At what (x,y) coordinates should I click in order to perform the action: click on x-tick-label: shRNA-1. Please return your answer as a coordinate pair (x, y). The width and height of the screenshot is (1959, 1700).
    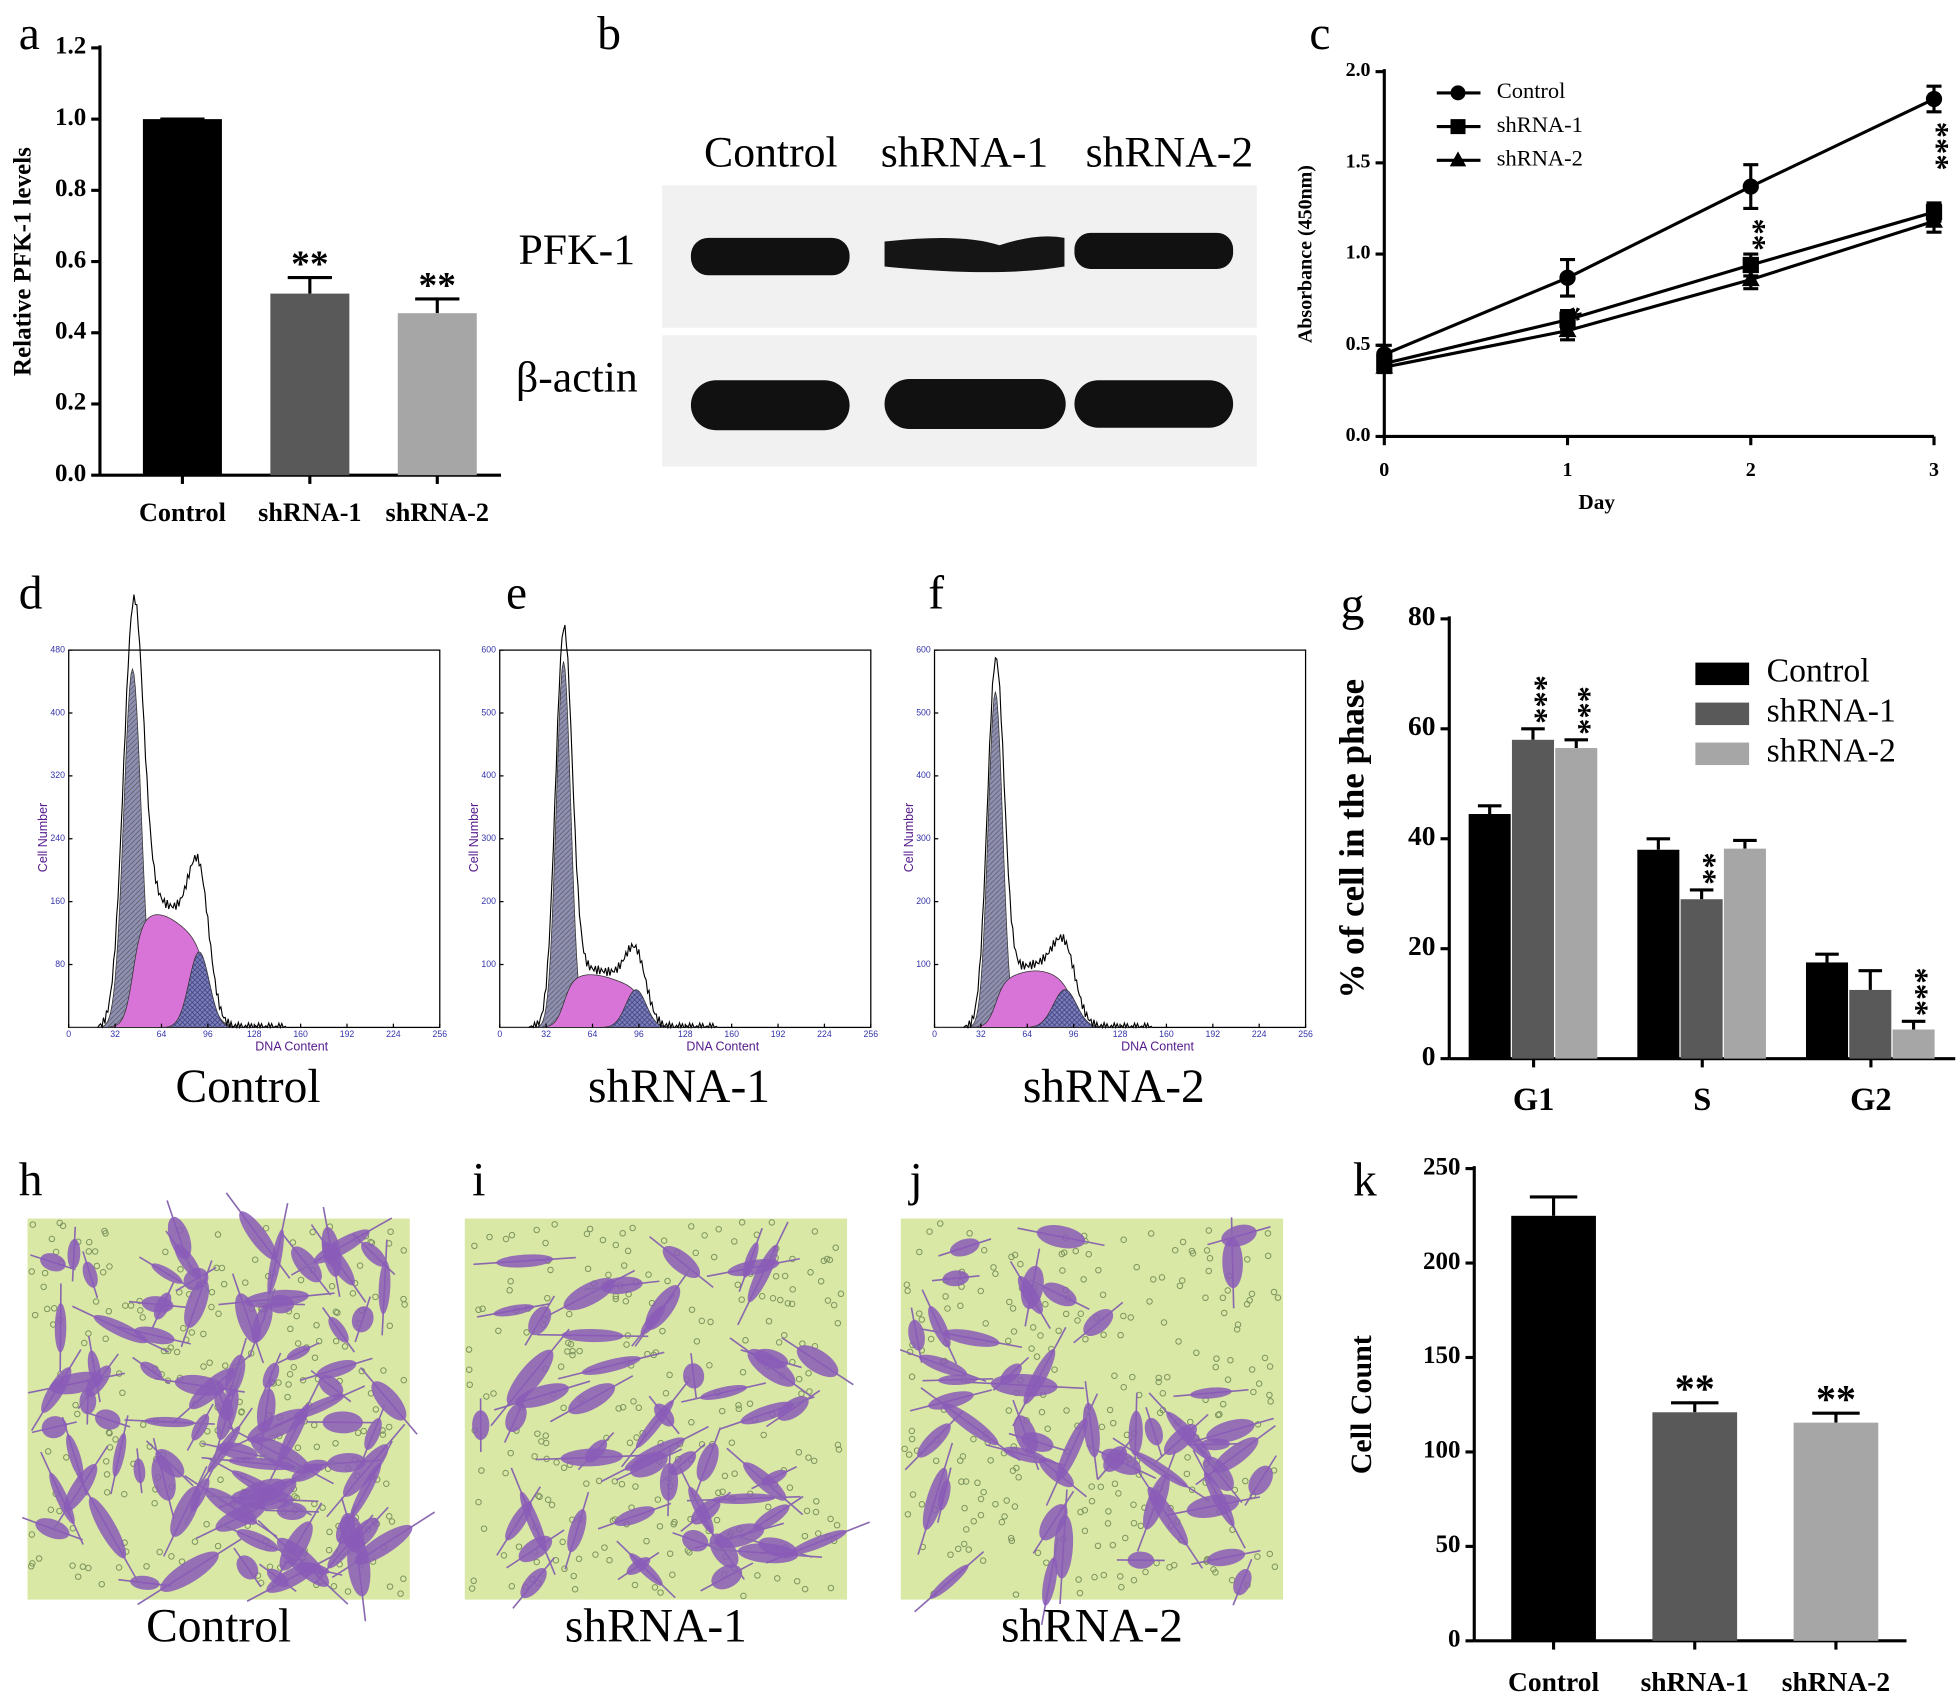
    Looking at the image, I should click on (309, 512).